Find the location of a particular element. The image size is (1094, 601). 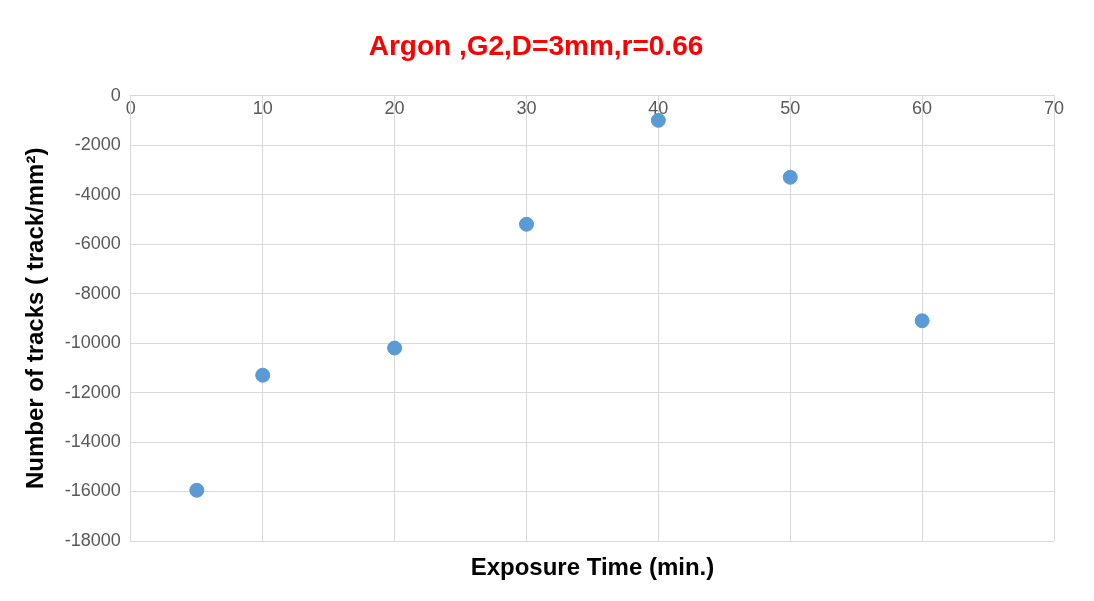

x-tick-label: 10 is located at coordinates (262, 108).